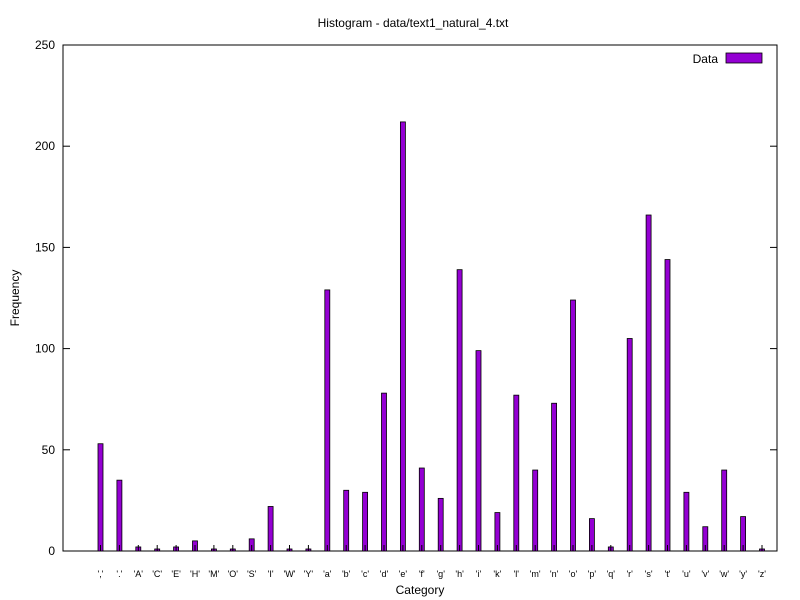  I want to click on x-tick-label: 'E', so click(176, 574).